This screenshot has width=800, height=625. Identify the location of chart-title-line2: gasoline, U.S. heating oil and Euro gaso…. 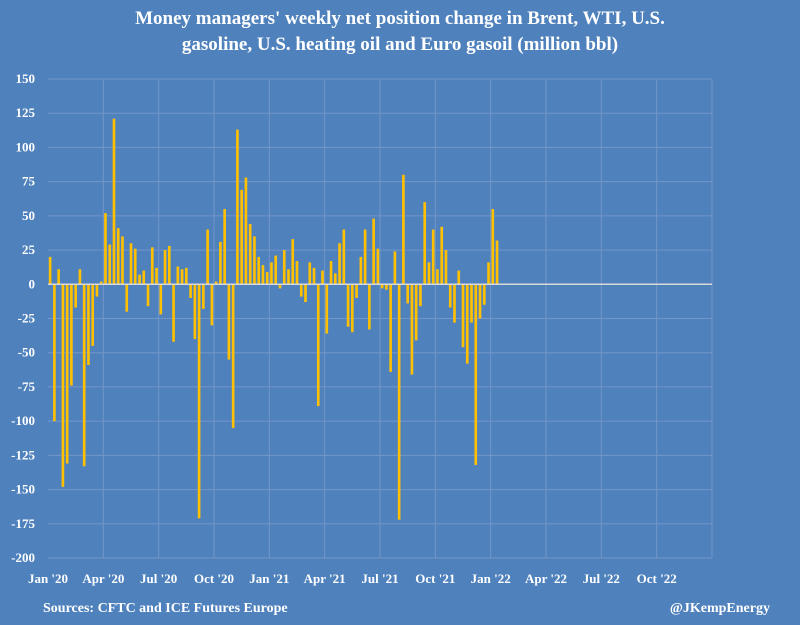
(400, 44).